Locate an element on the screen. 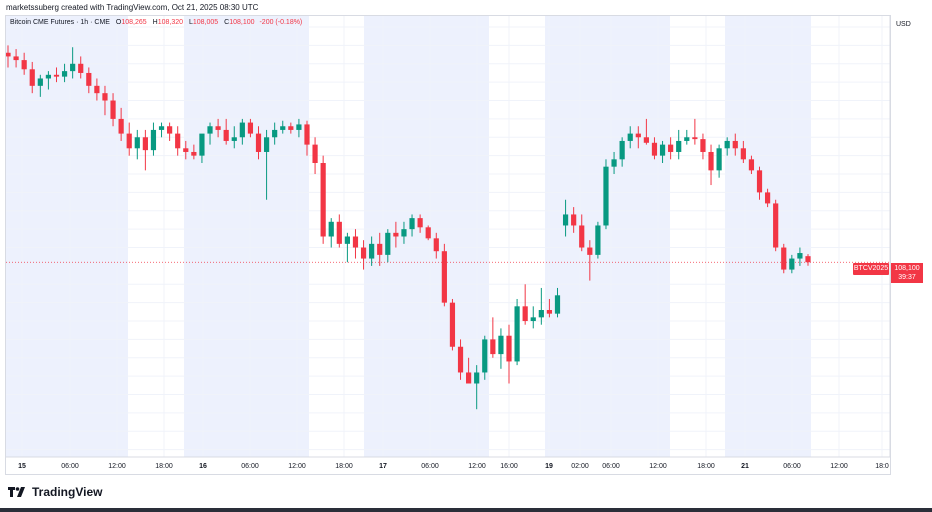 The width and height of the screenshot is (932, 512). tradingview-branding: TradingView is located at coordinates (55, 492).